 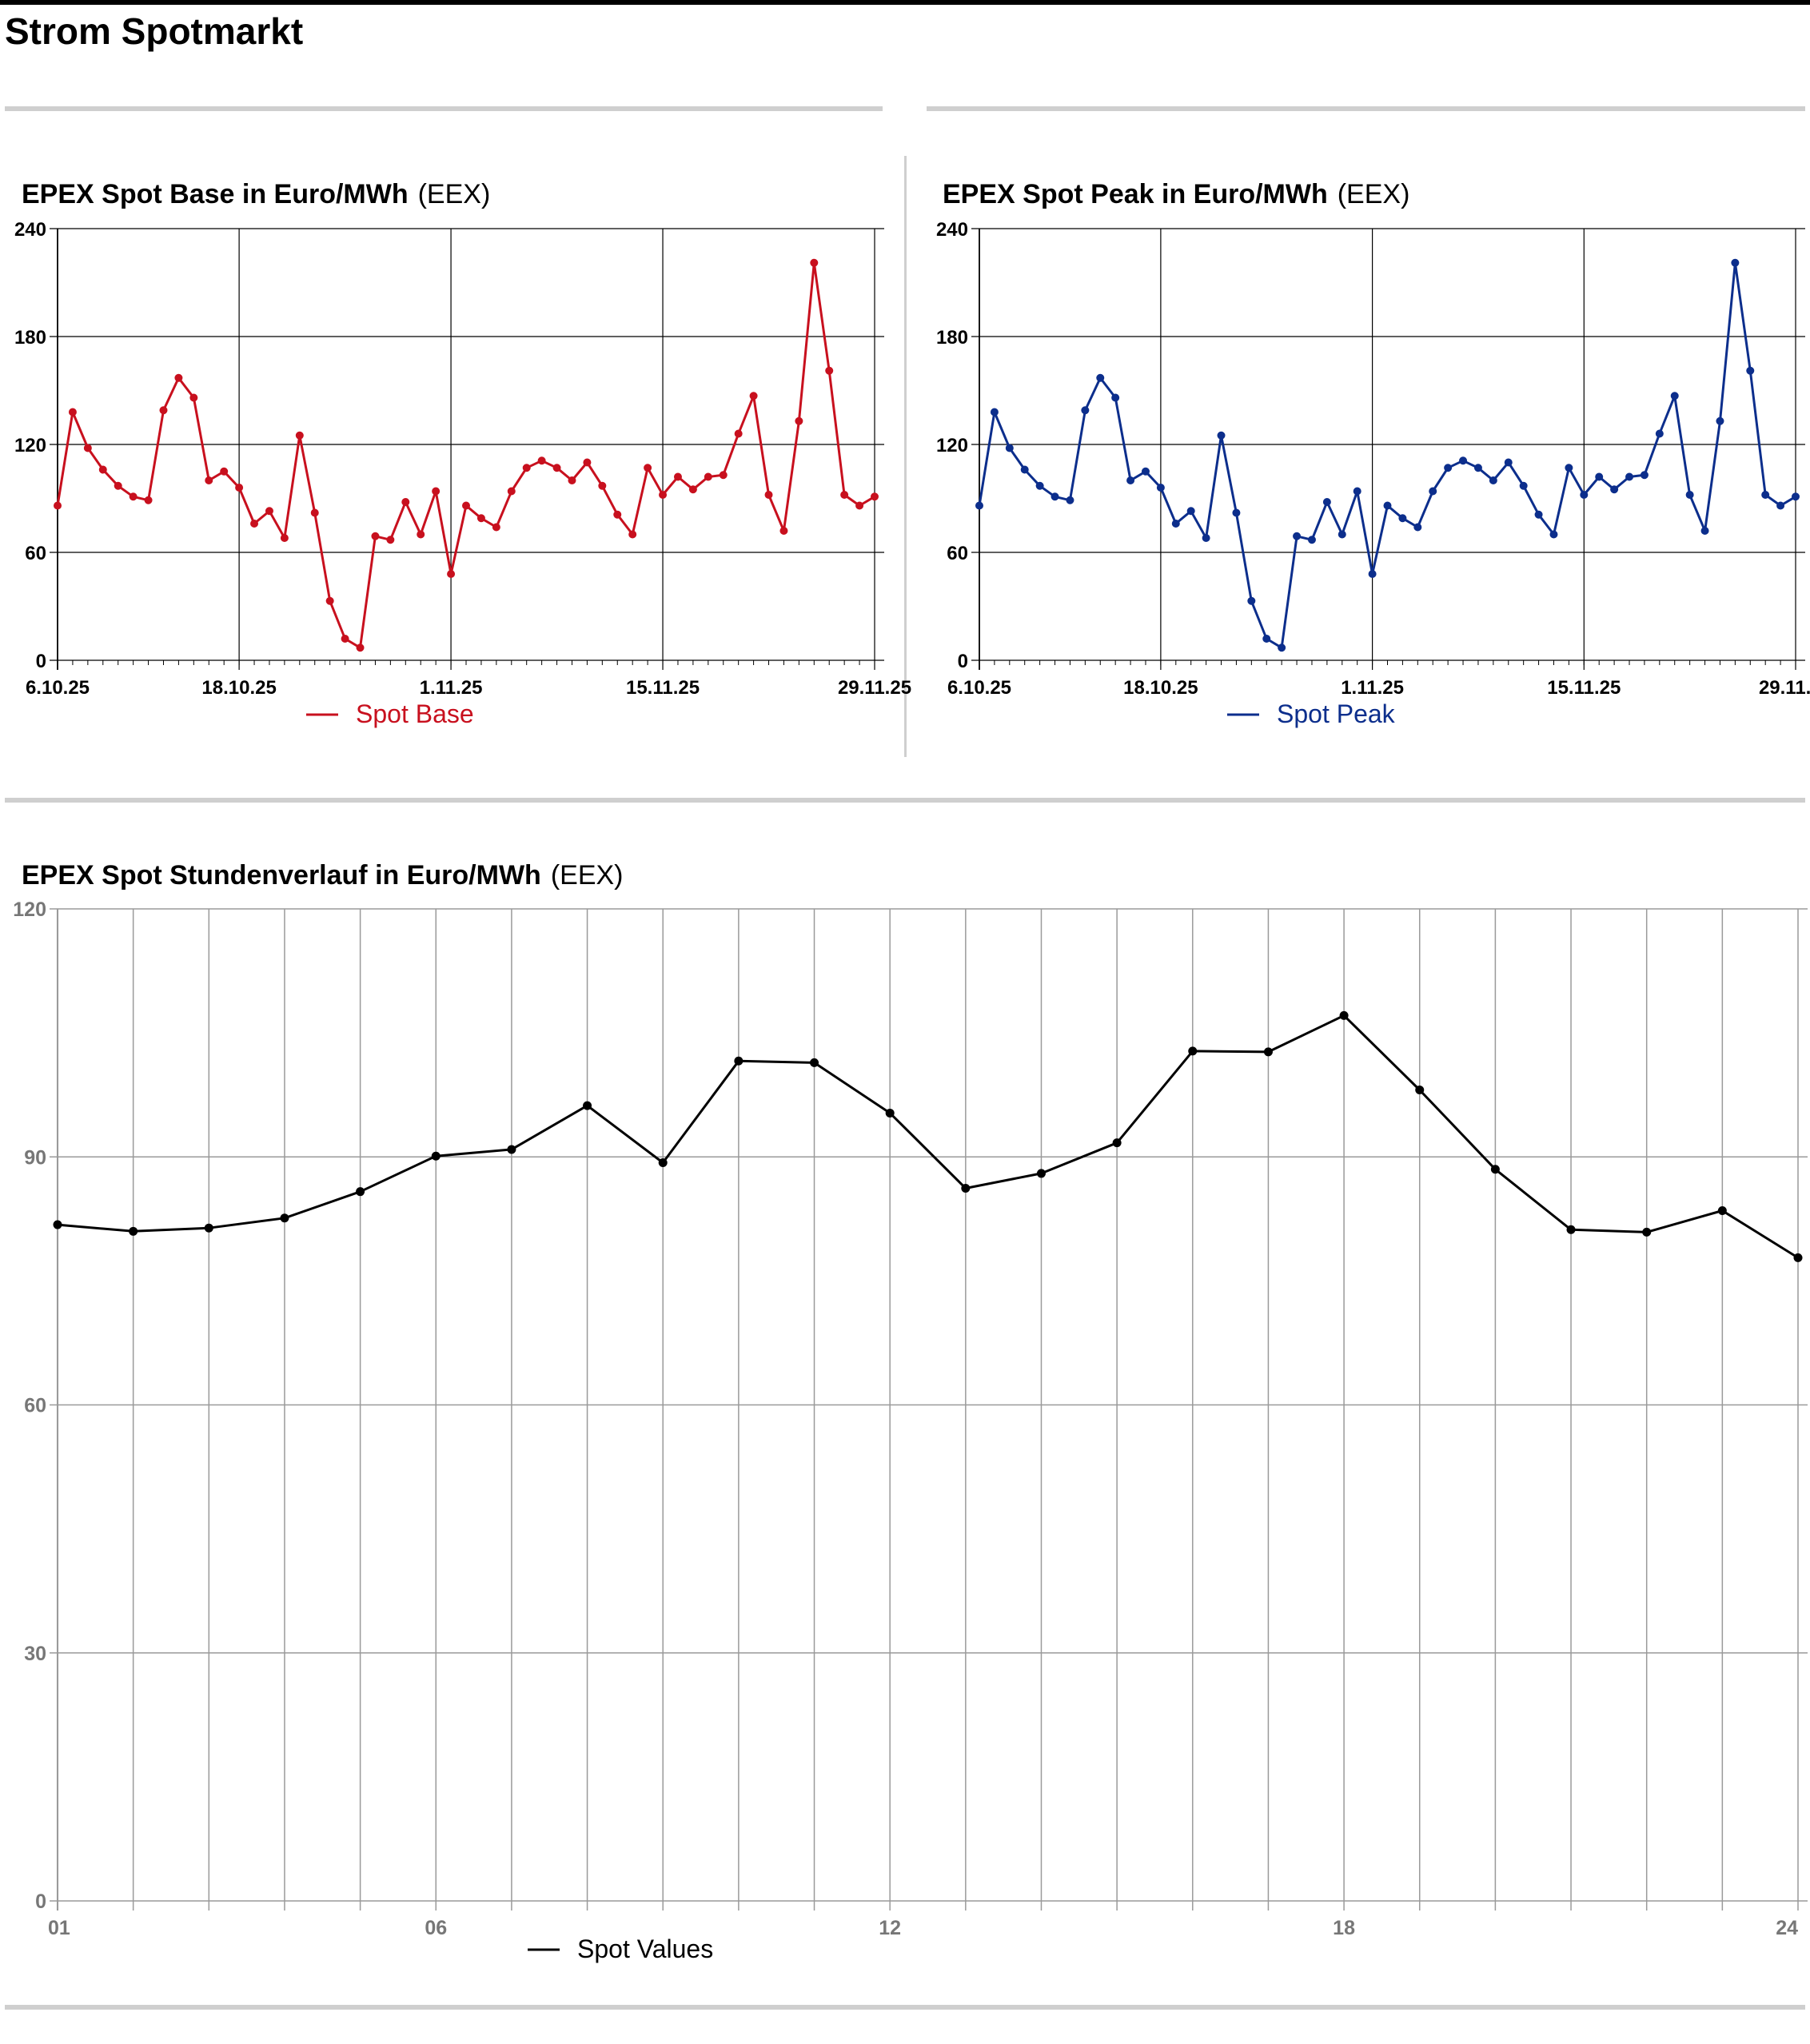 I want to click on chart-source-hourly: (EEX), so click(x=587, y=875).